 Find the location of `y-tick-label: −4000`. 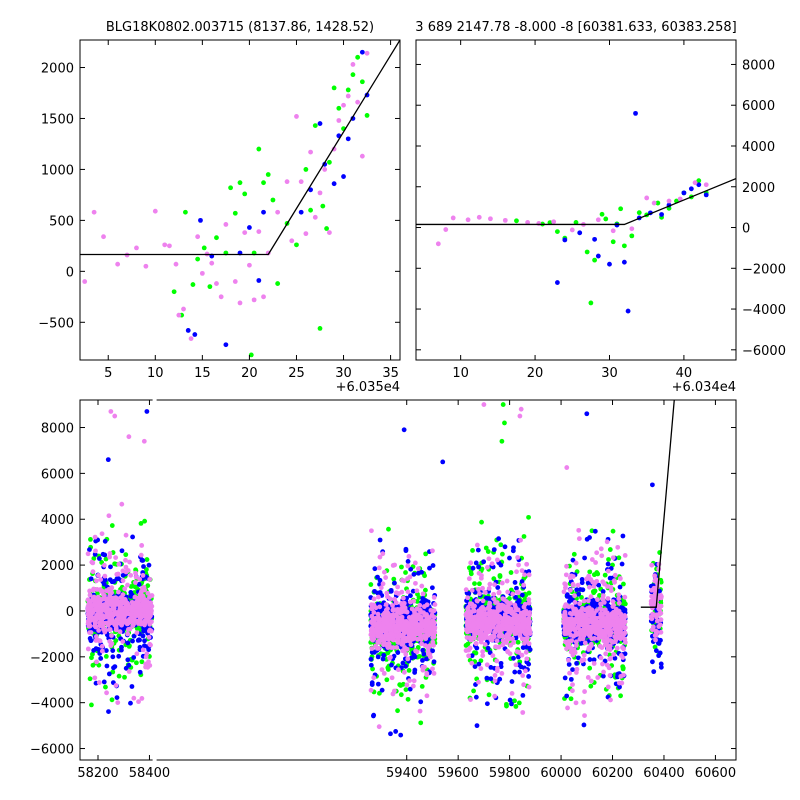

y-tick-label: −4000 is located at coordinates (764, 310).